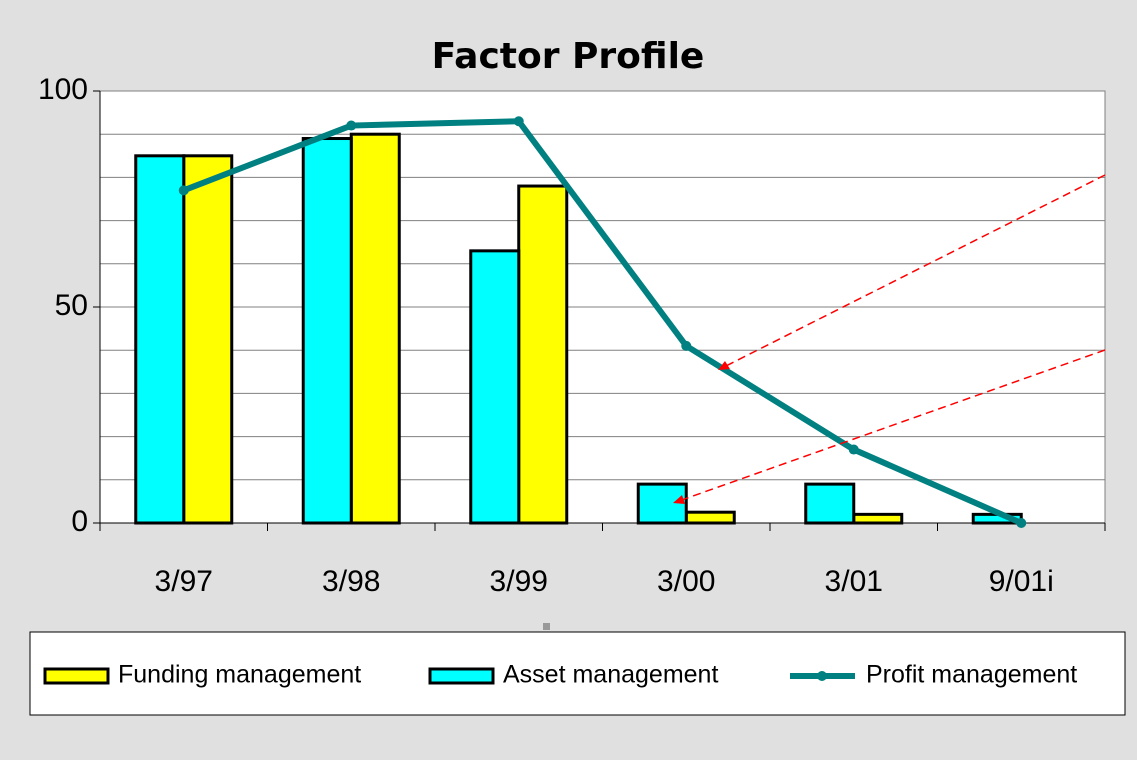 The image size is (1137, 760). I want to click on handle, so click(546, 626).